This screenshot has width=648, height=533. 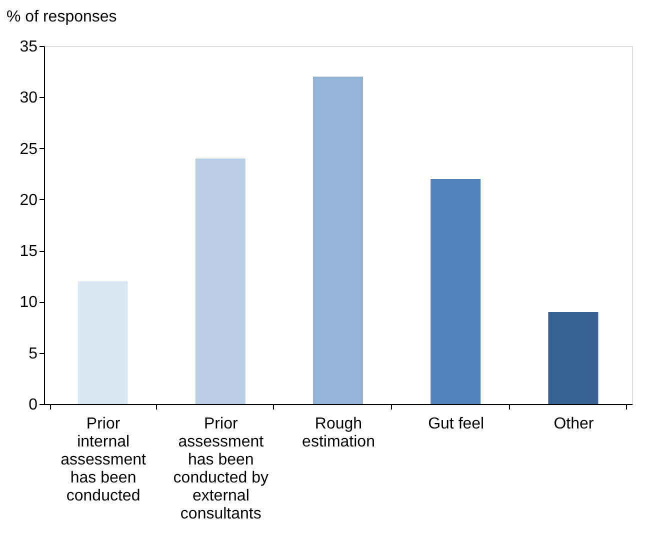 I want to click on y-tick-label: 10, so click(x=29, y=303).